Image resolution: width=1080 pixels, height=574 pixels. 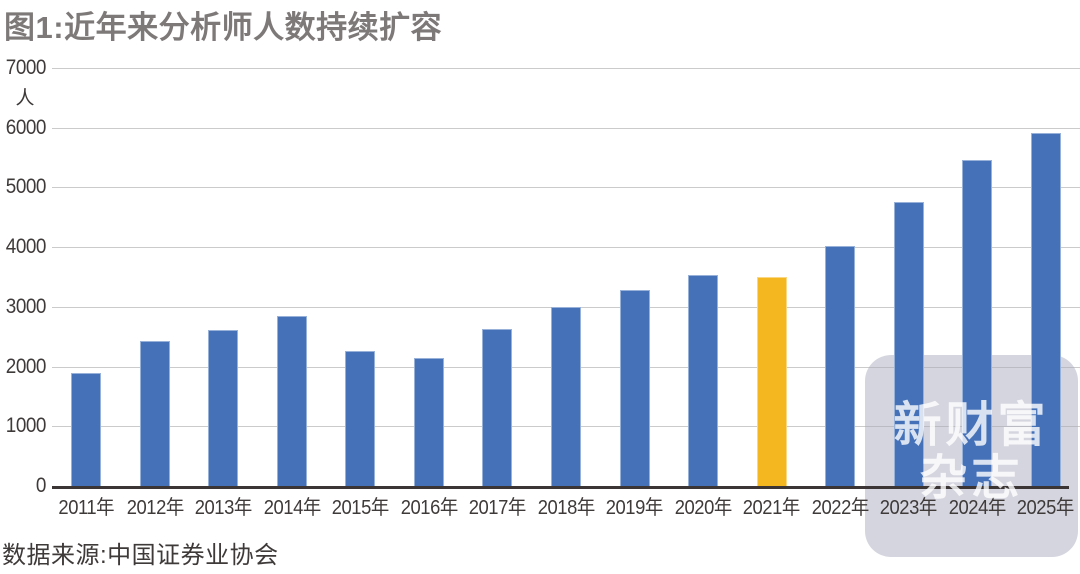 What do you see at coordinates (360, 419) in the screenshot?
I see `bar-2015年` at bounding box center [360, 419].